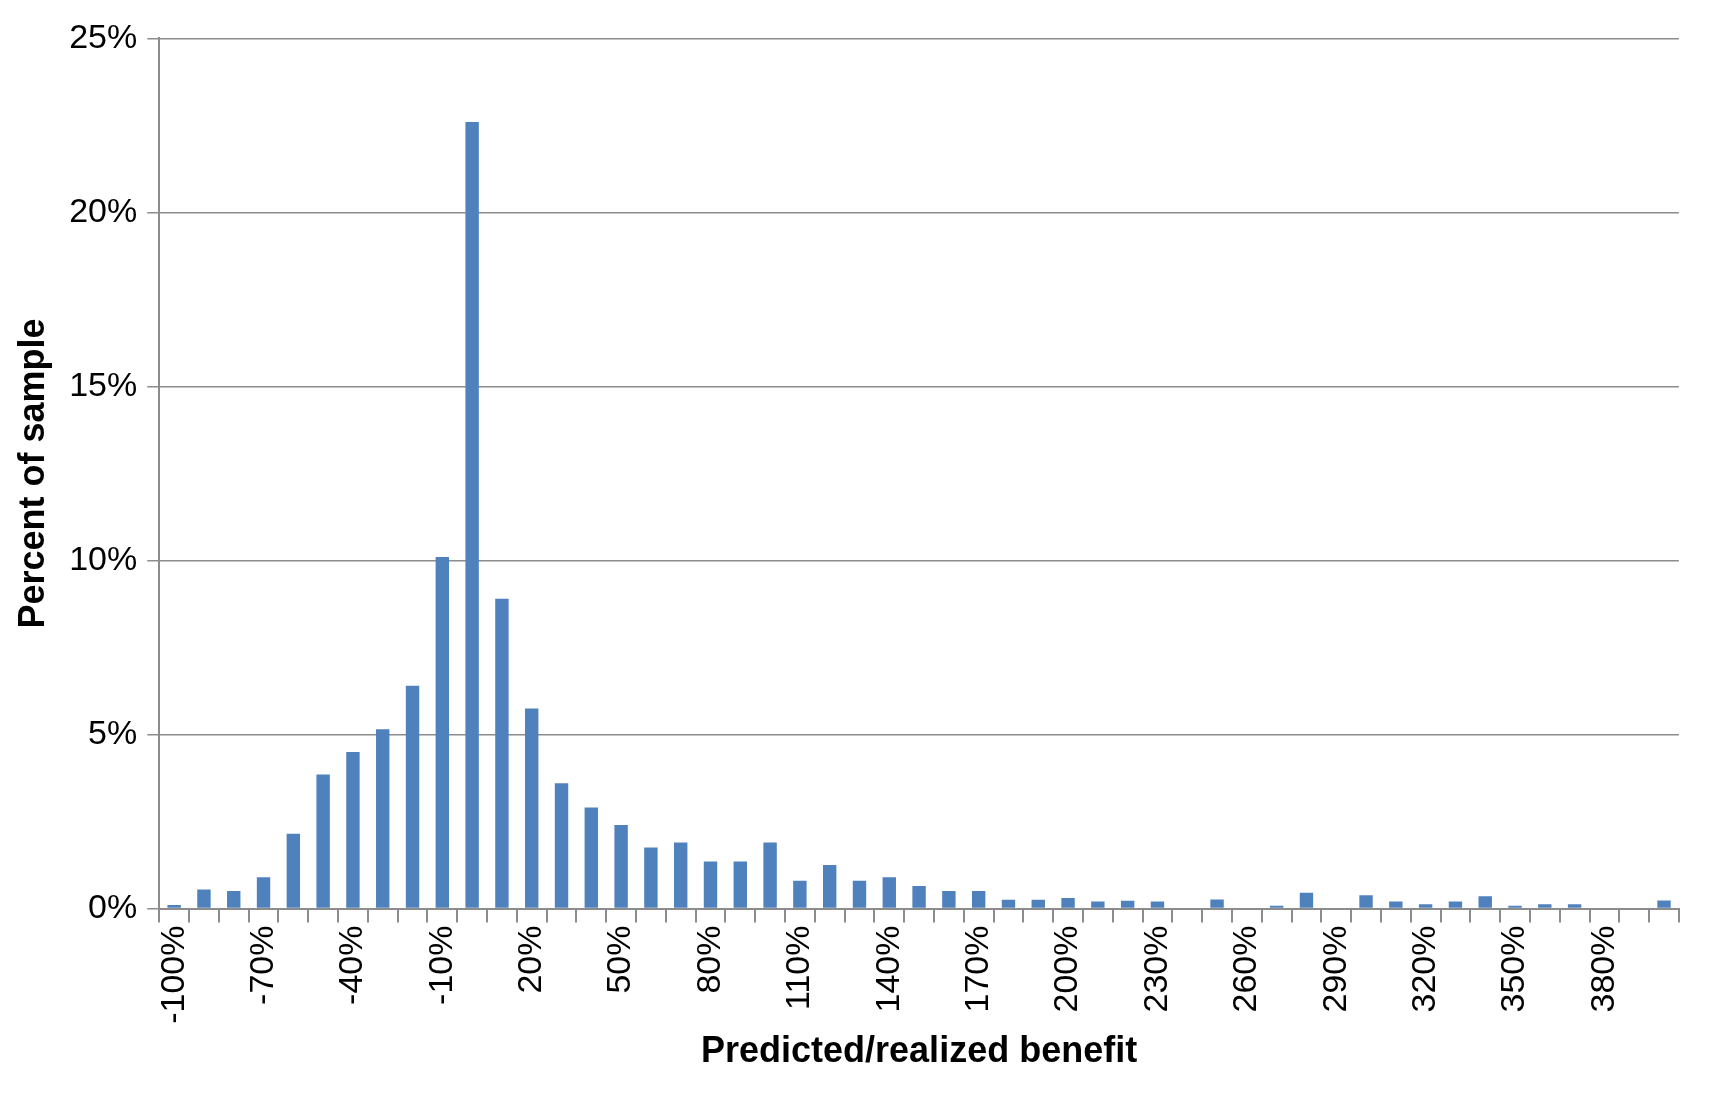 This screenshot has width=1725, height=1094. I want to click on x-tick-label: -100%, so click(171, 974).